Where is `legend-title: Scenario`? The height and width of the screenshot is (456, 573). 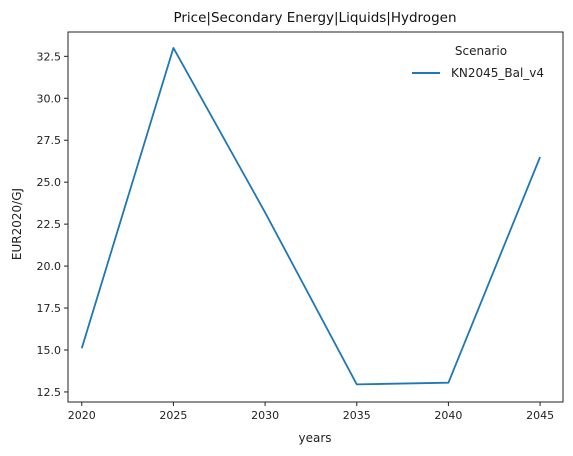
legend-title: Scenario is located at coordinates (481, 51).